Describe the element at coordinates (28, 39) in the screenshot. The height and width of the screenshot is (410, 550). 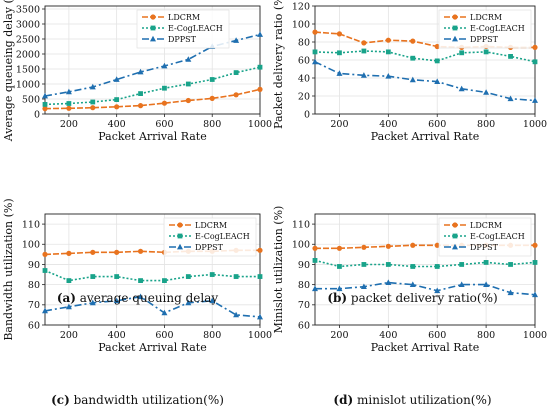
I see `panel-a-ytick-label-5: 2500` at that location.